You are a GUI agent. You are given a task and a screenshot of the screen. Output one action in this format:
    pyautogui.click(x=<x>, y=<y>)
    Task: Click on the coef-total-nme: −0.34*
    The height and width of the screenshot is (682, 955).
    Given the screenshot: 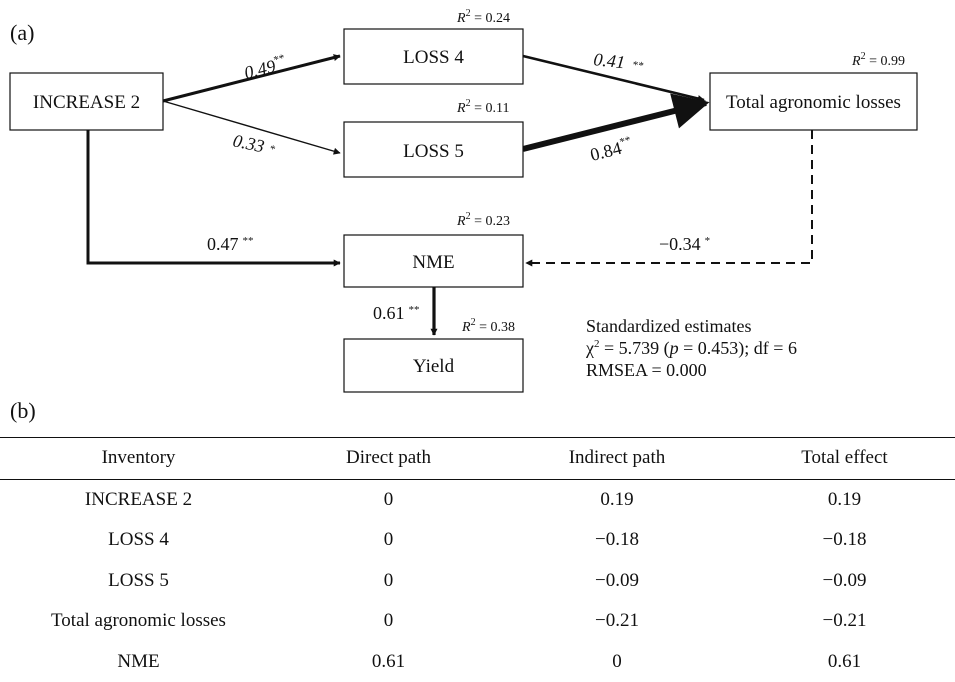 What is the action you would take?
    pyautogui.click(x=684, y=244)
    